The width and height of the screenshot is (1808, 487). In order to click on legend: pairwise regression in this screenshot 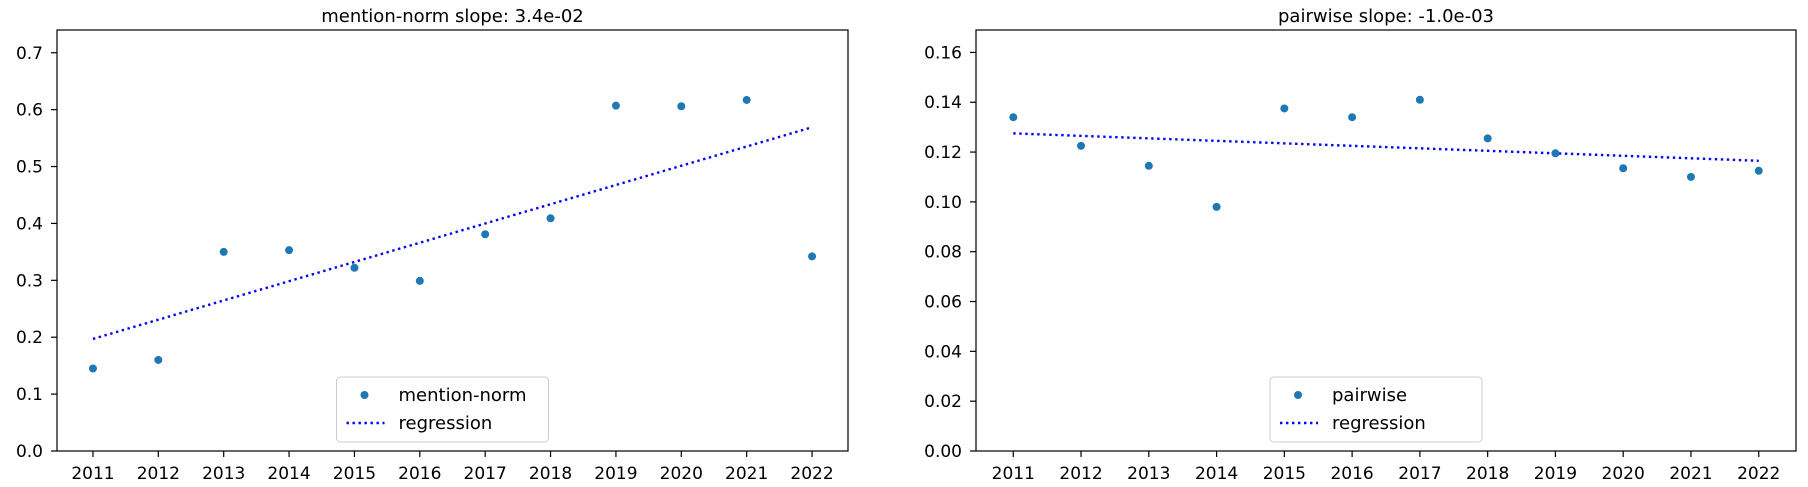, I will do `click(1376, 409)`.